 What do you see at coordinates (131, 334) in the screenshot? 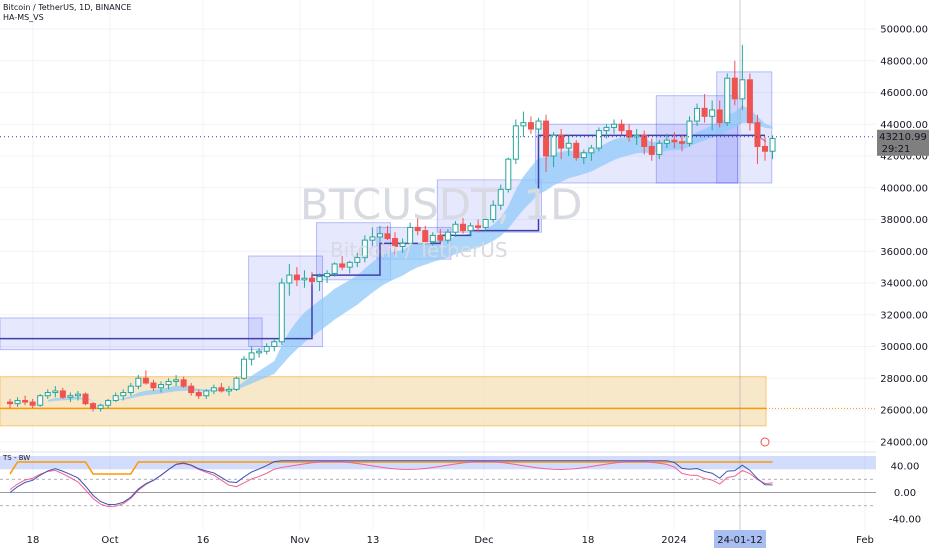
I see `consolidation-box` at bounding box center [131, 334].